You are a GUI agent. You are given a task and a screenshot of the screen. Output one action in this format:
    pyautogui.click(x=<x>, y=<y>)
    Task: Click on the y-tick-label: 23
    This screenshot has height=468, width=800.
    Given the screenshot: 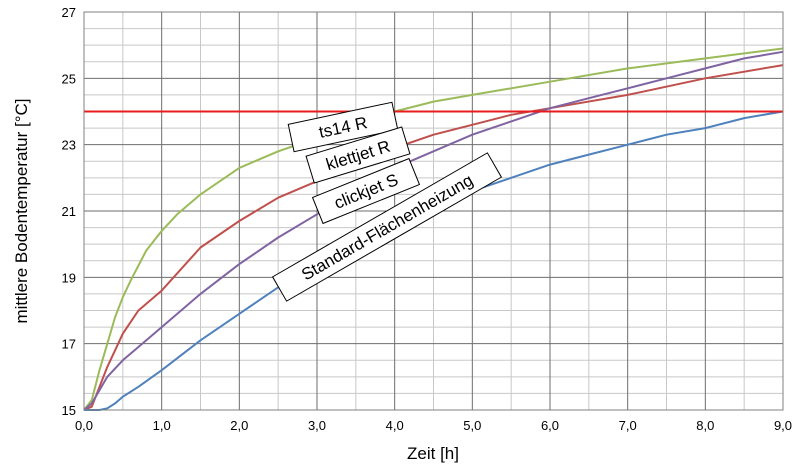 What is the action you would take?
    pyautogui.click(x=69, y=145)
    